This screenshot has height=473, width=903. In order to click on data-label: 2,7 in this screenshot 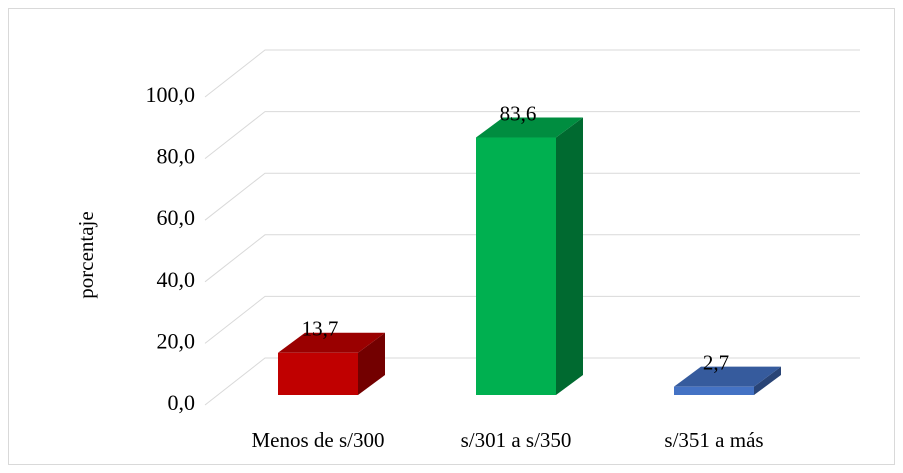, I will do `click(716, 362)`.